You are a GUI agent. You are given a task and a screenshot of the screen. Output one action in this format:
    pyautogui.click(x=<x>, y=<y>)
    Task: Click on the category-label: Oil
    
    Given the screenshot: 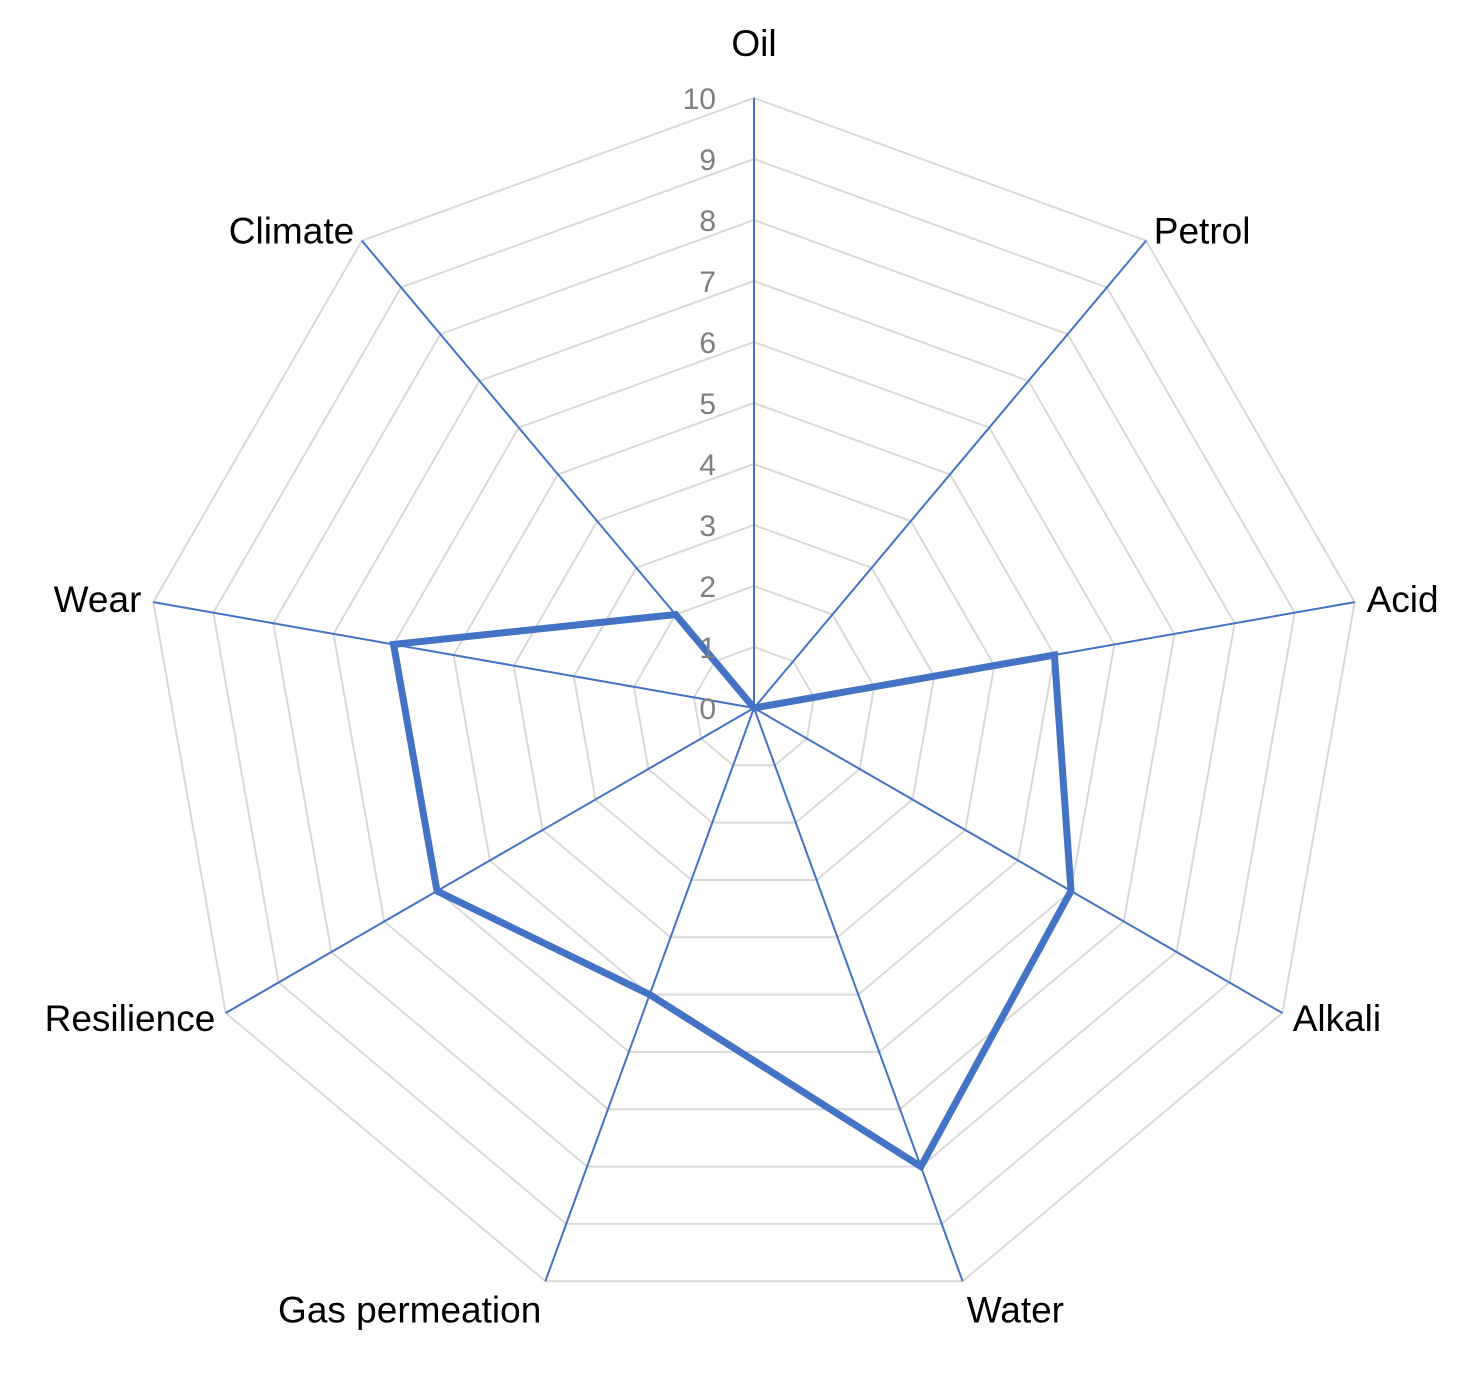 What is the action you would take?
    pyautogui.click(x=753, y=43)
    